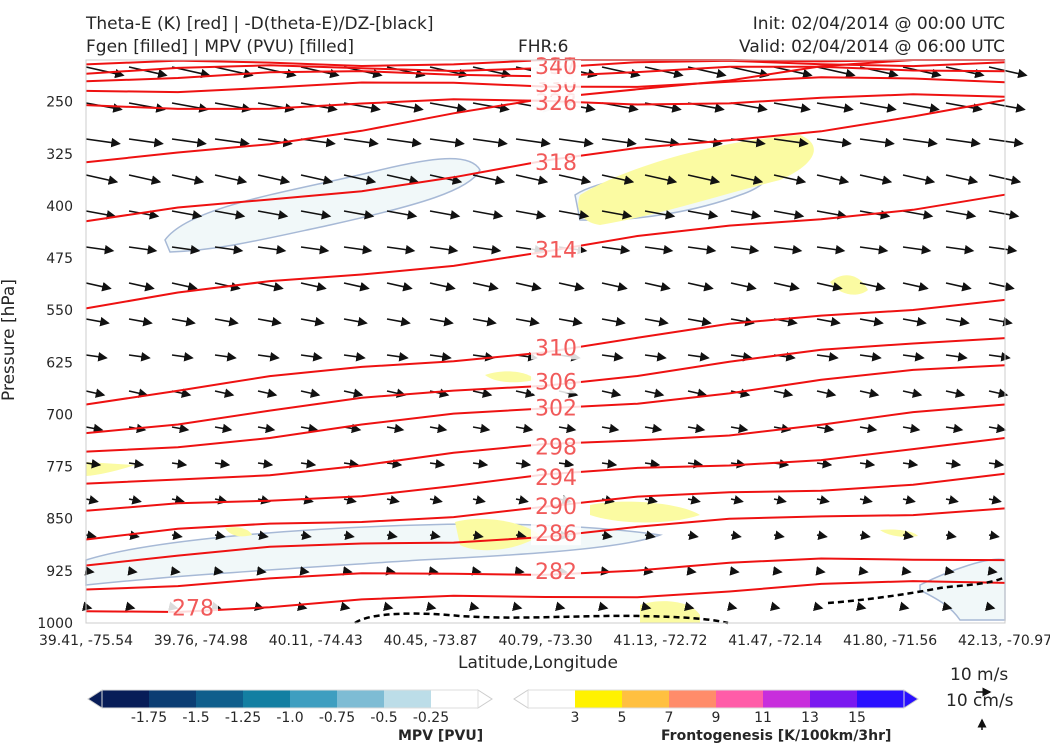  What do you see at coordinates (980, 701) in the screenshot?
I see `wind-reference-vertical: 10 cm/s` at bounding box center [980, 701].